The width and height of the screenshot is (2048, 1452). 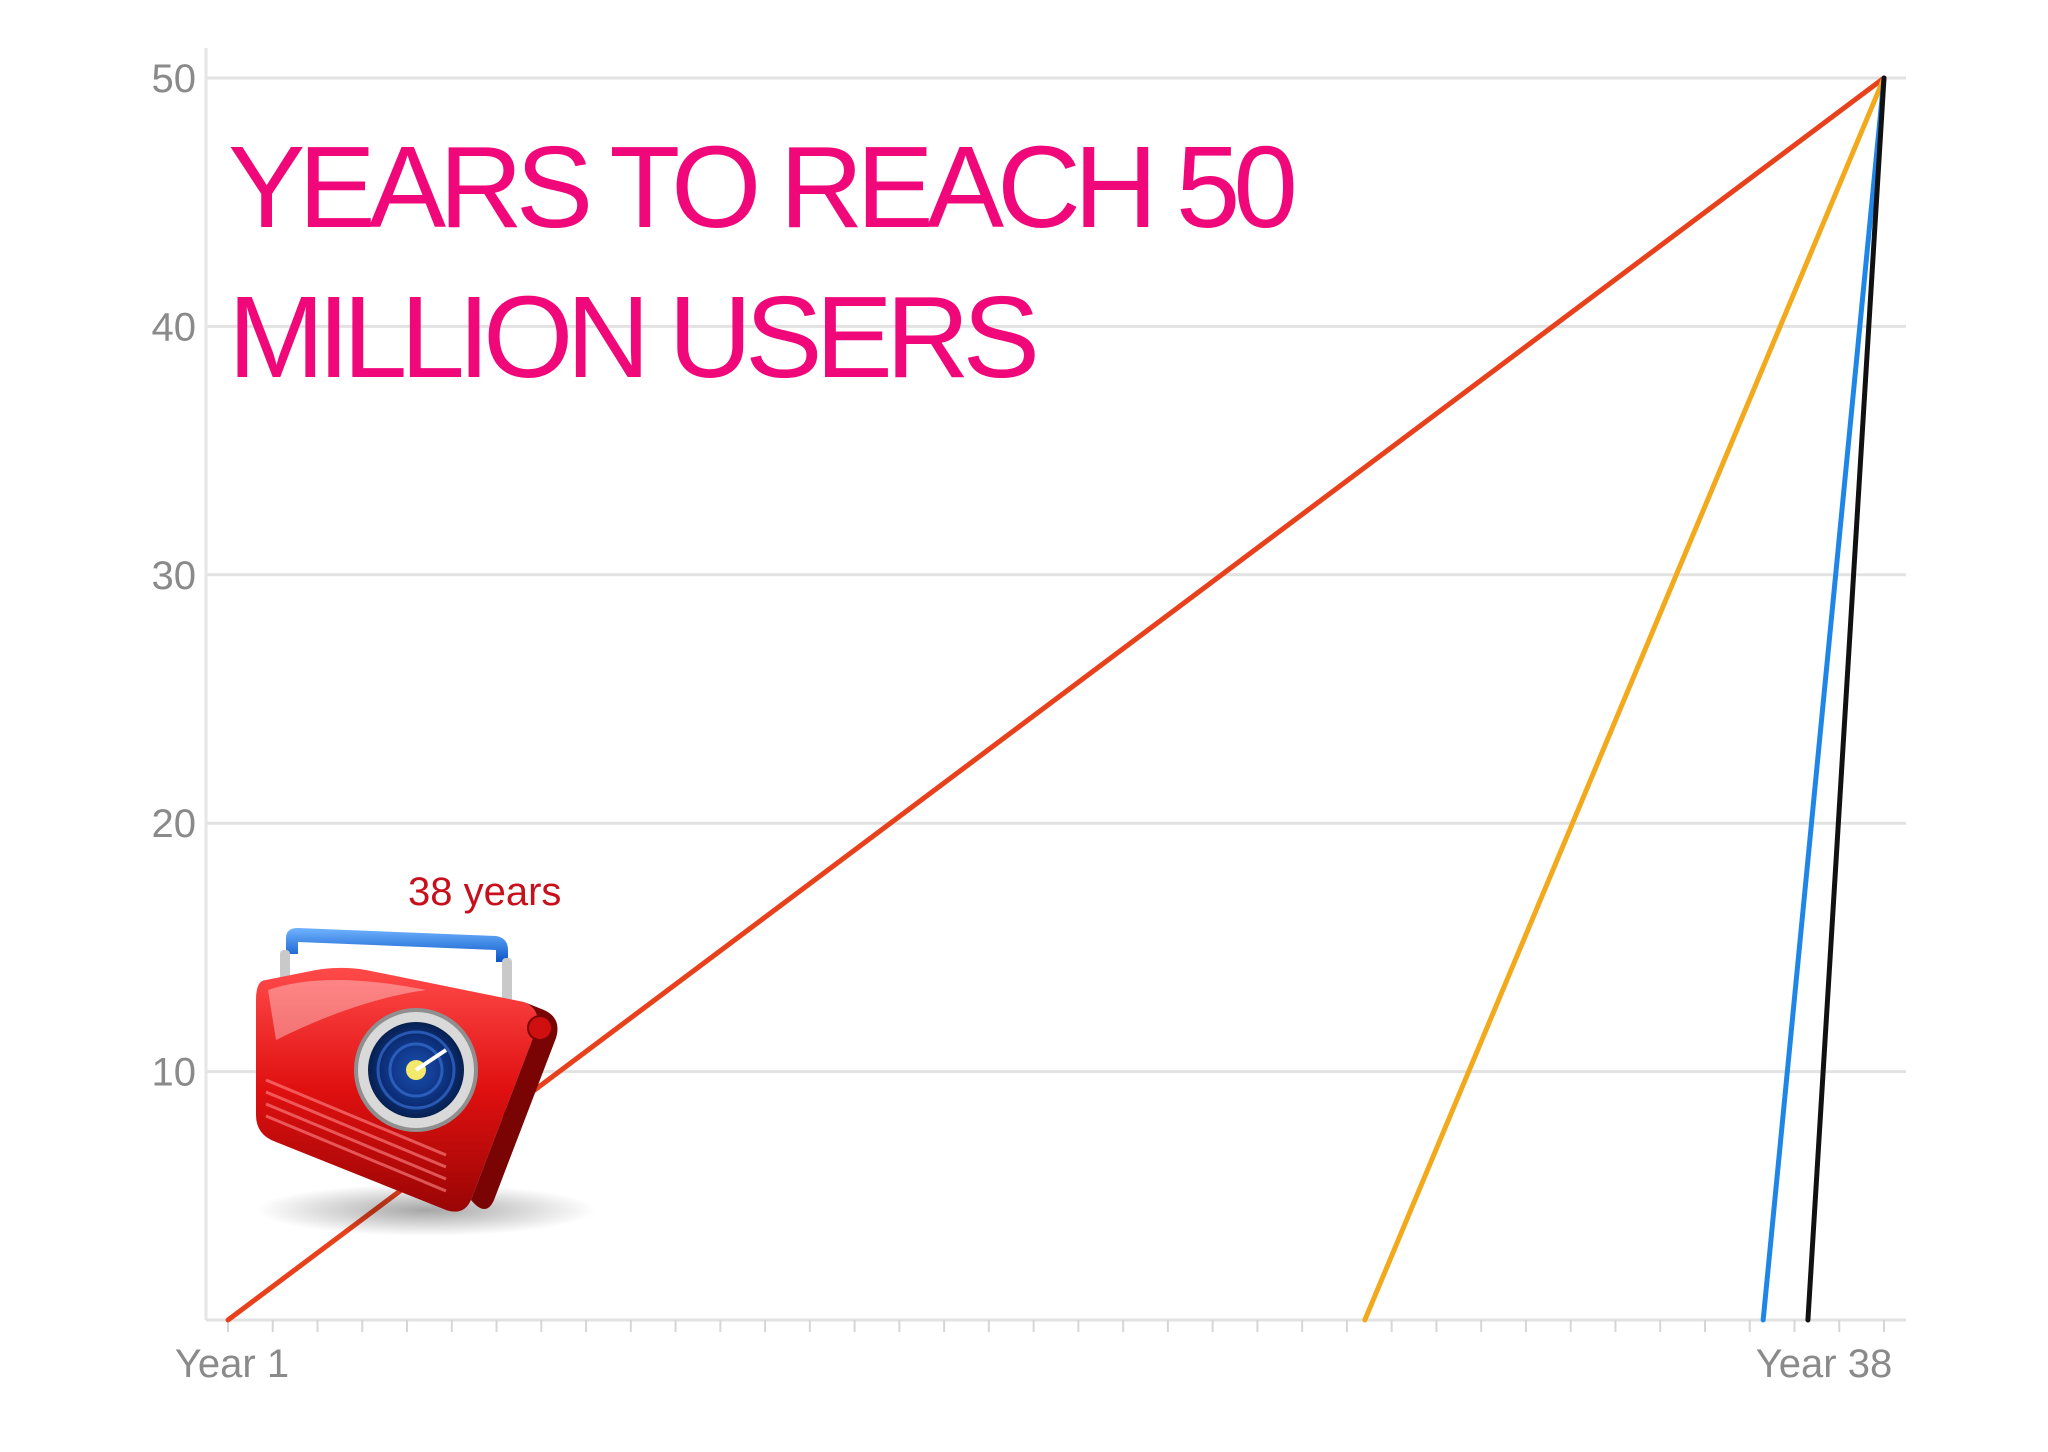 I want to click on annotation-38-years: 38 years, so click(x=485, y=892).